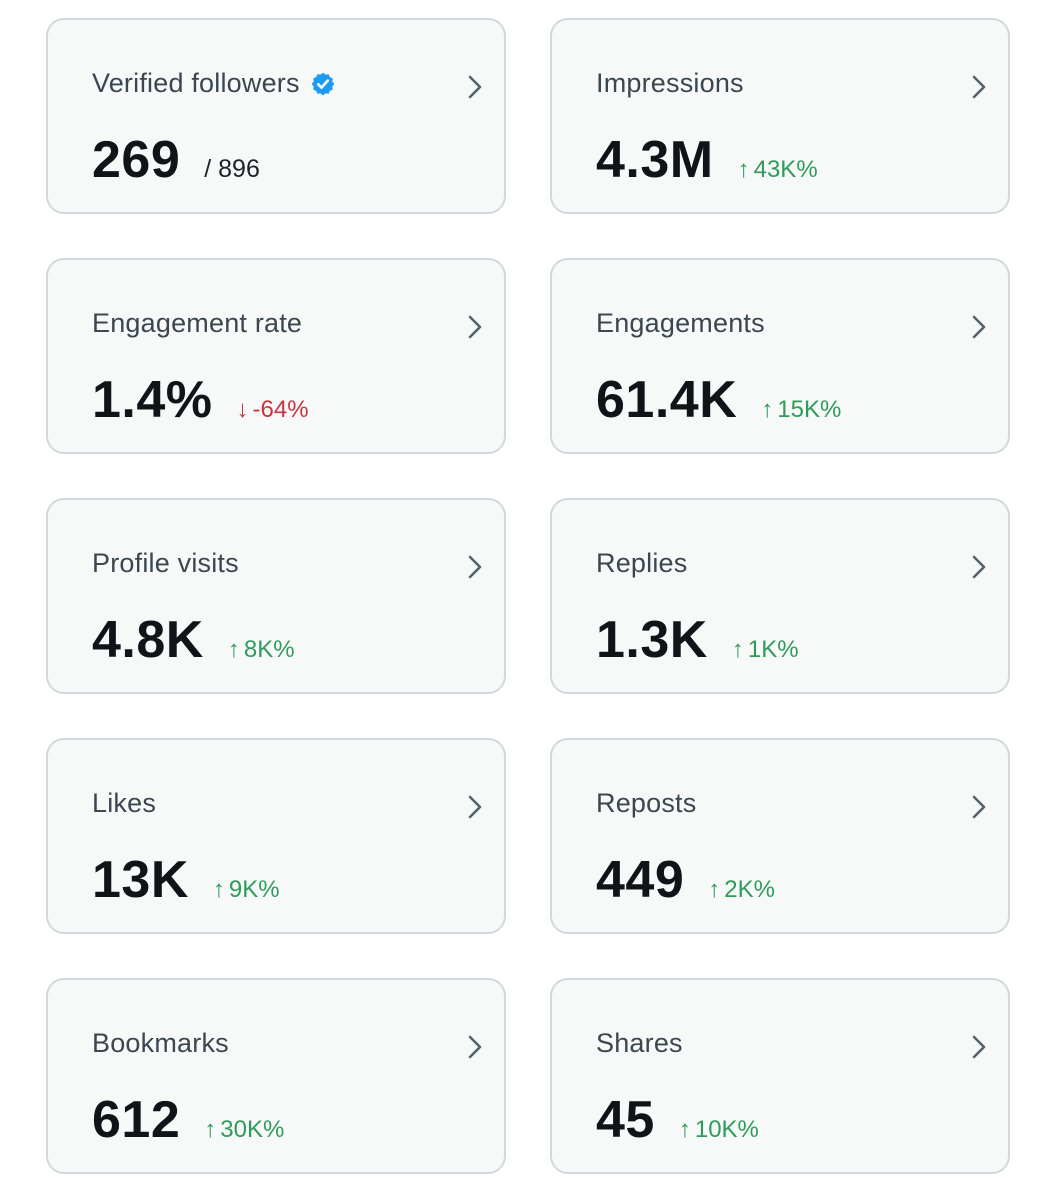  I want to click on card-title-row: Likes, so click(124, 803).